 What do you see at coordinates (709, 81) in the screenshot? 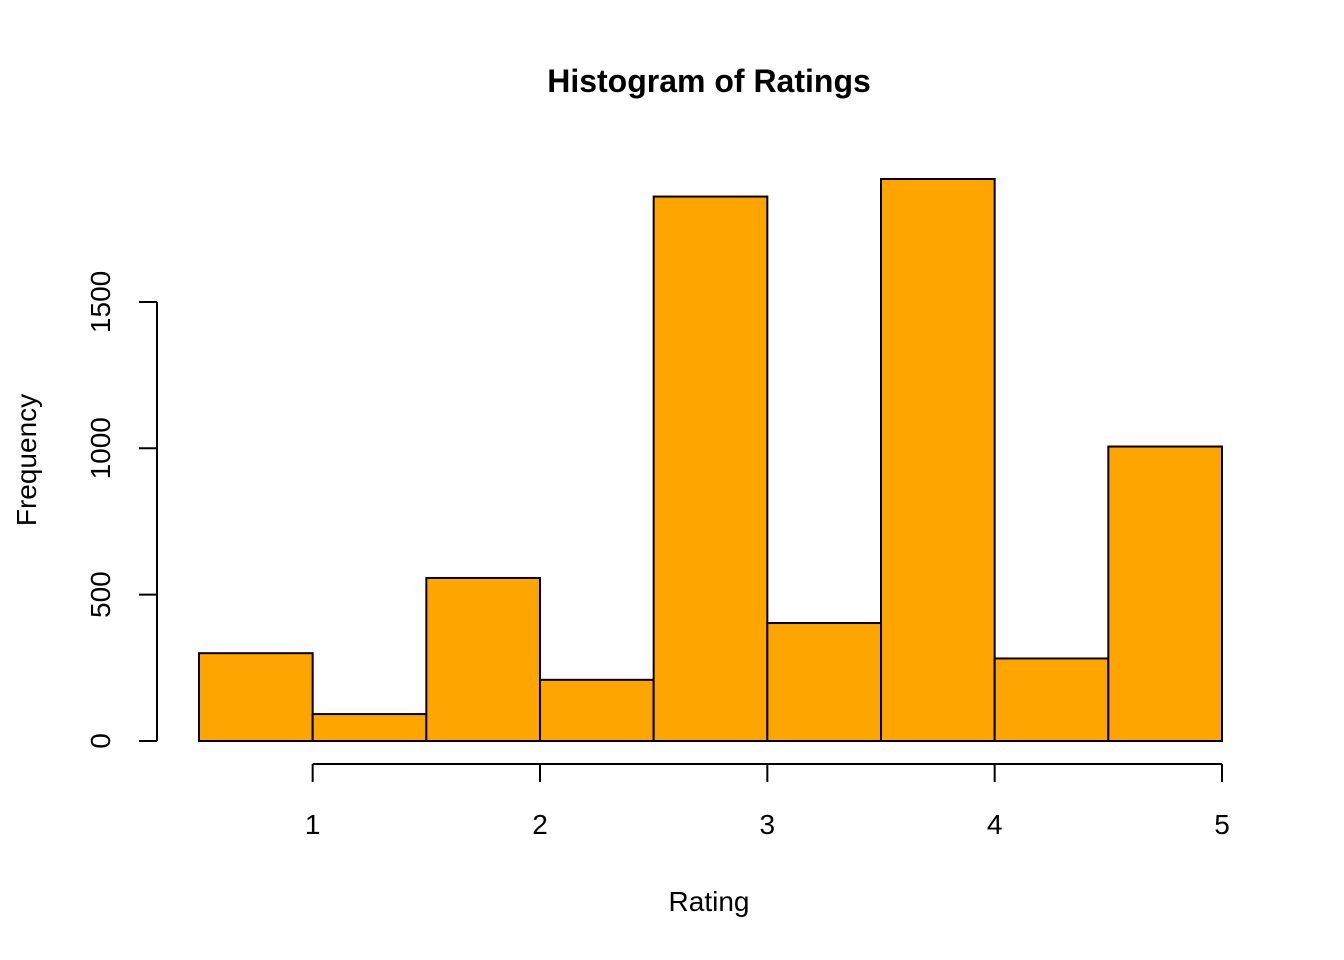
I see `chart-title: Histogram of Ratings` at bounding box center [709, 81].